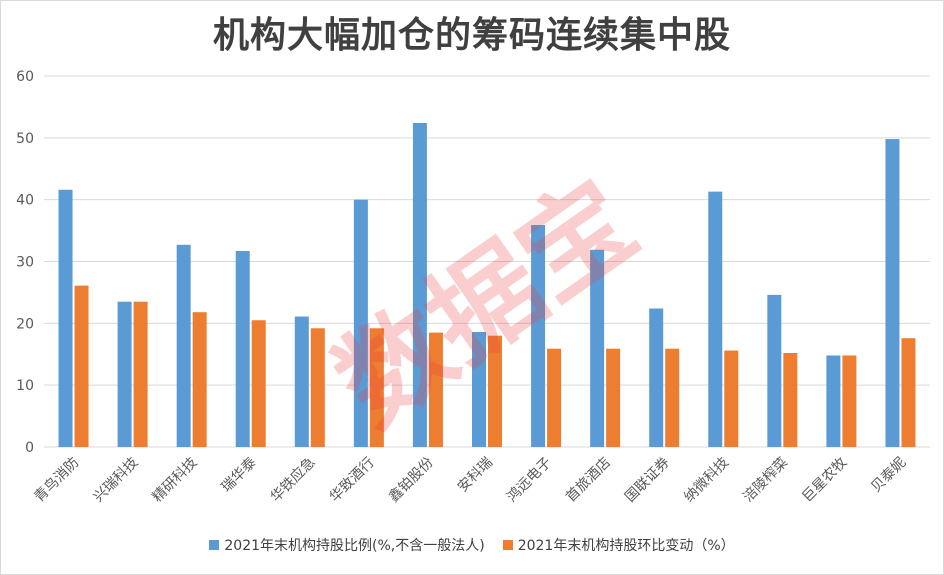 The image size is (944, 575). What do you see at coordinates (116, 480) in the screenshot?
I see `x-tick-label: 兴瑞科技` at bounding box center [116, 480].